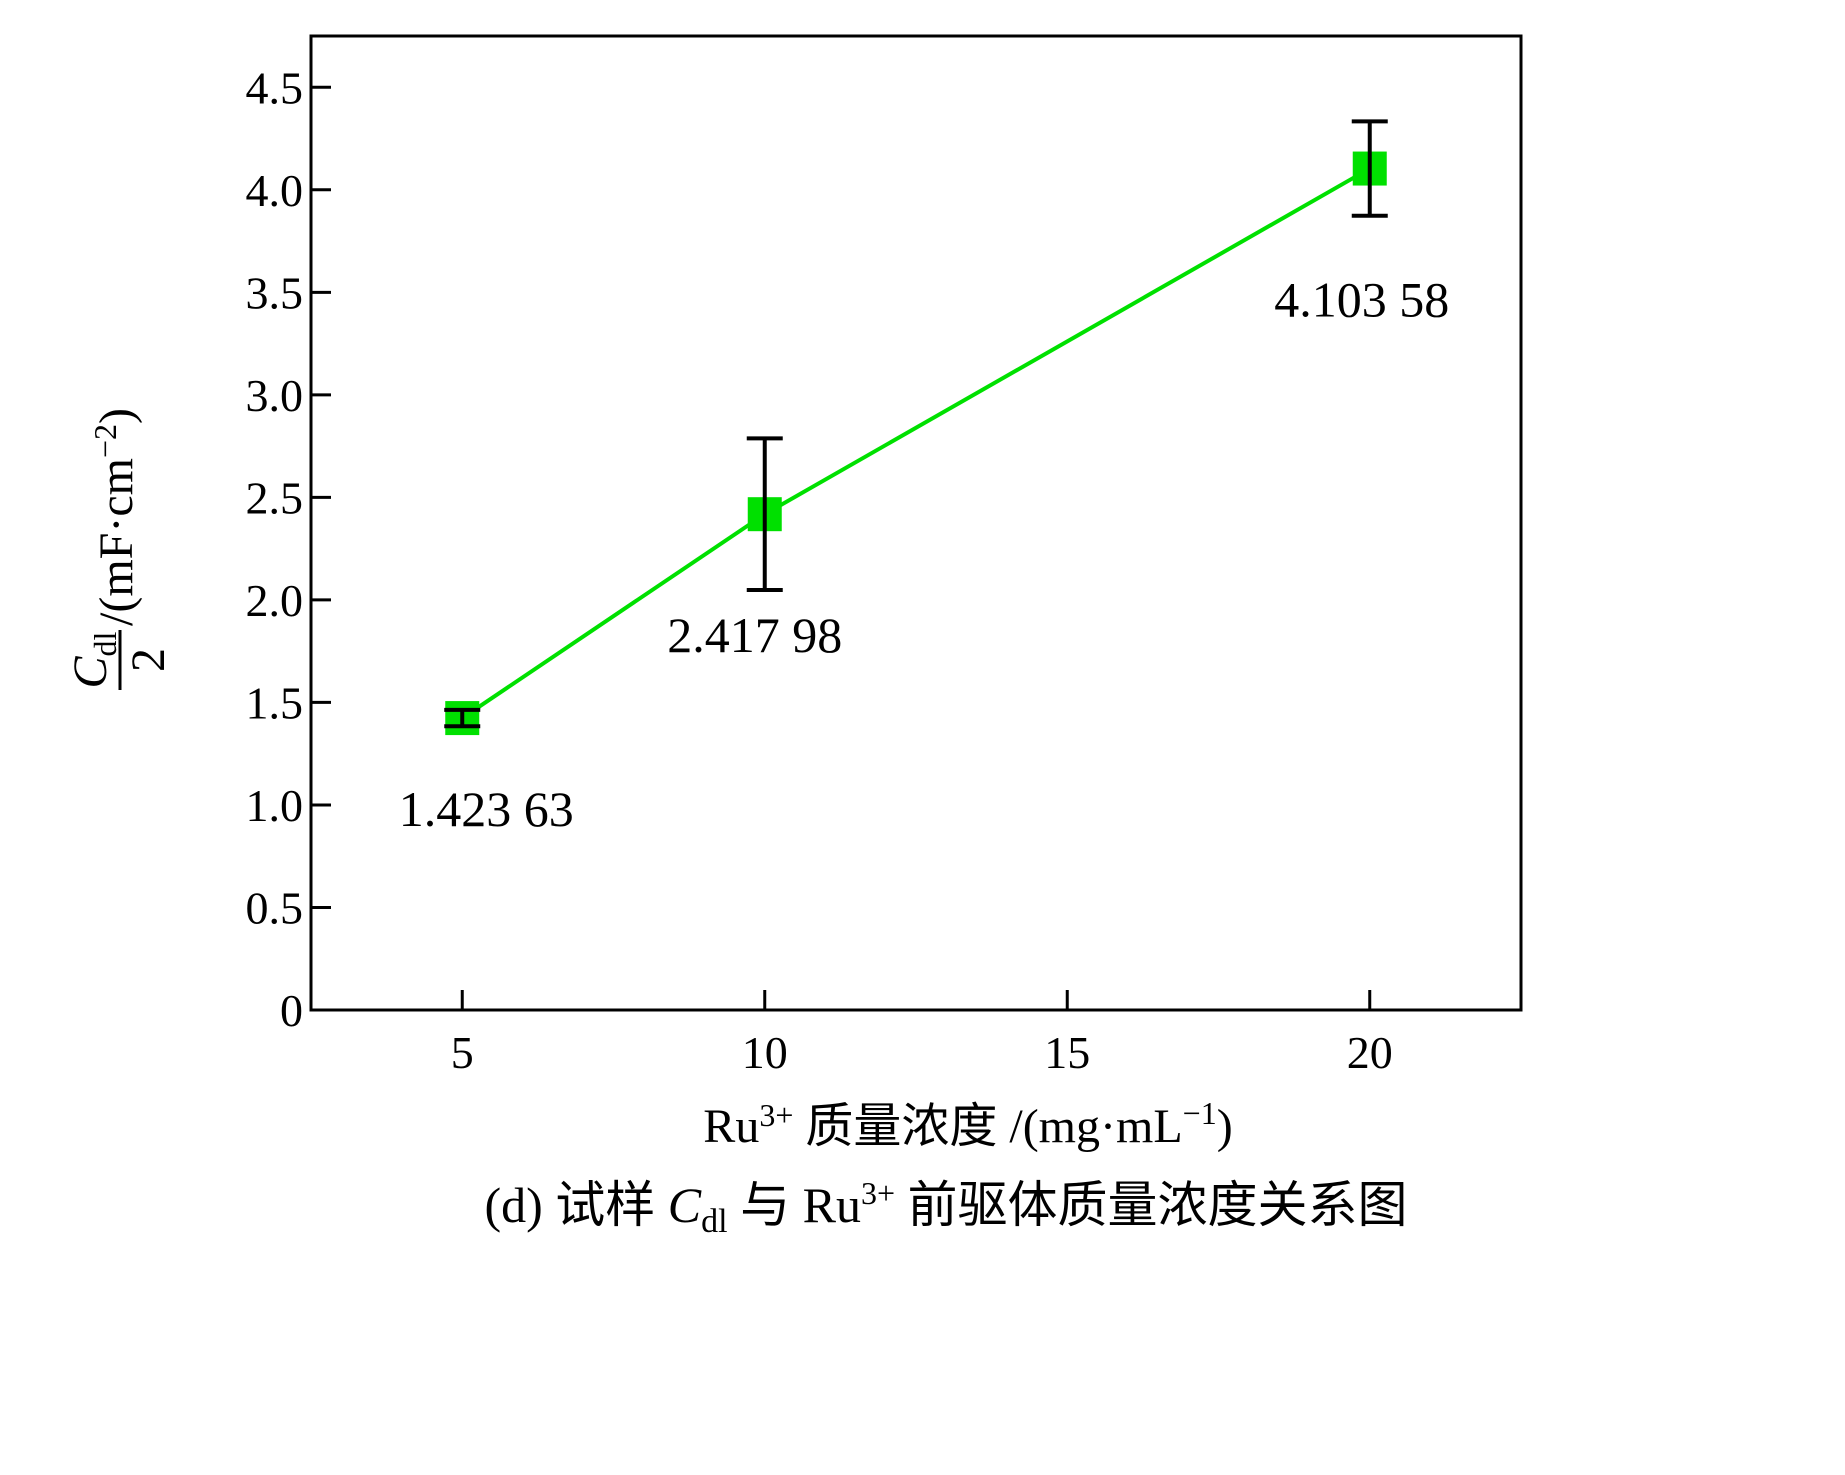 The height and width of the screenshot is (1475, 1845). What do you see at coordinates (275, 87) in the screenshot?
I see `y-tick-label: 4.5` at bounding box center [275, 87].